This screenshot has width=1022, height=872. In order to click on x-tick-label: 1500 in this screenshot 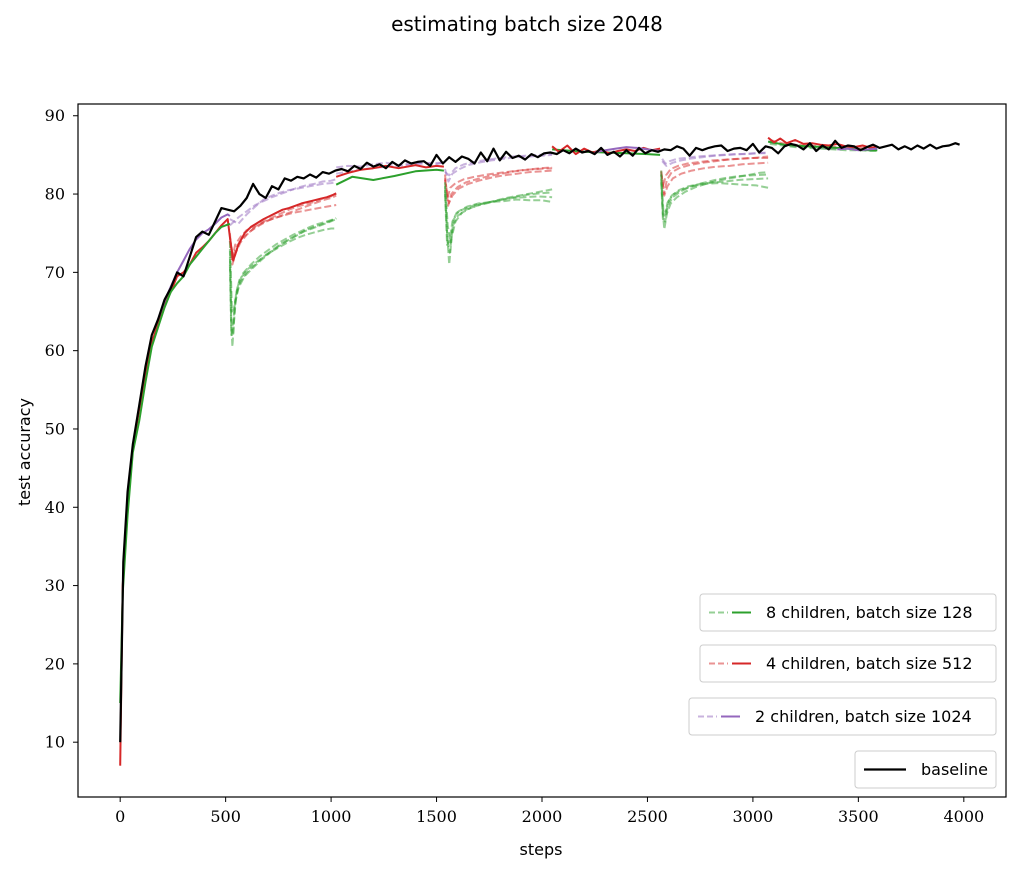, I will do `click(436, 816)`.